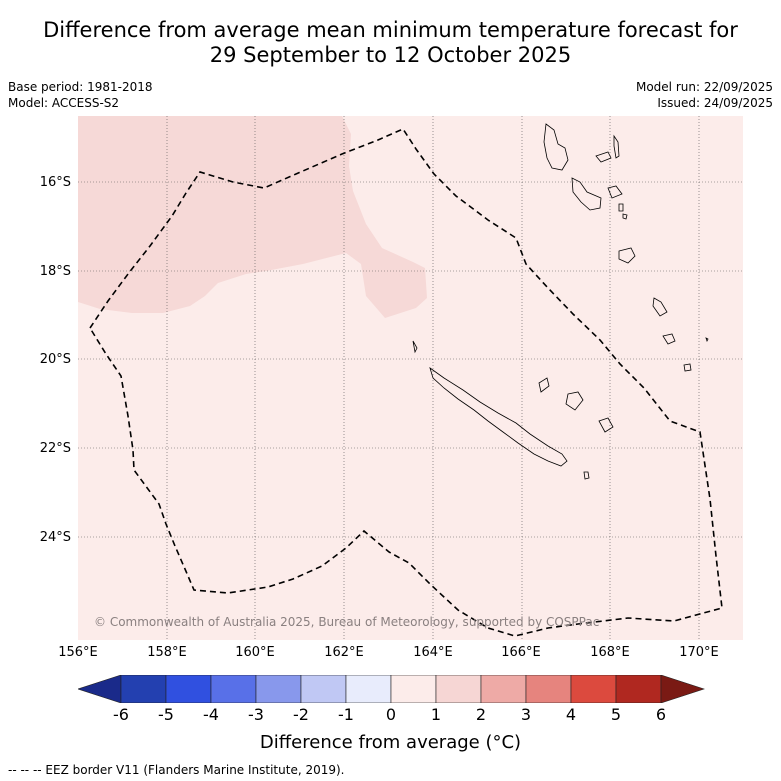 The width and height of the screenshot is (781, 781). I want to click on colorbar, so click(391, 689).